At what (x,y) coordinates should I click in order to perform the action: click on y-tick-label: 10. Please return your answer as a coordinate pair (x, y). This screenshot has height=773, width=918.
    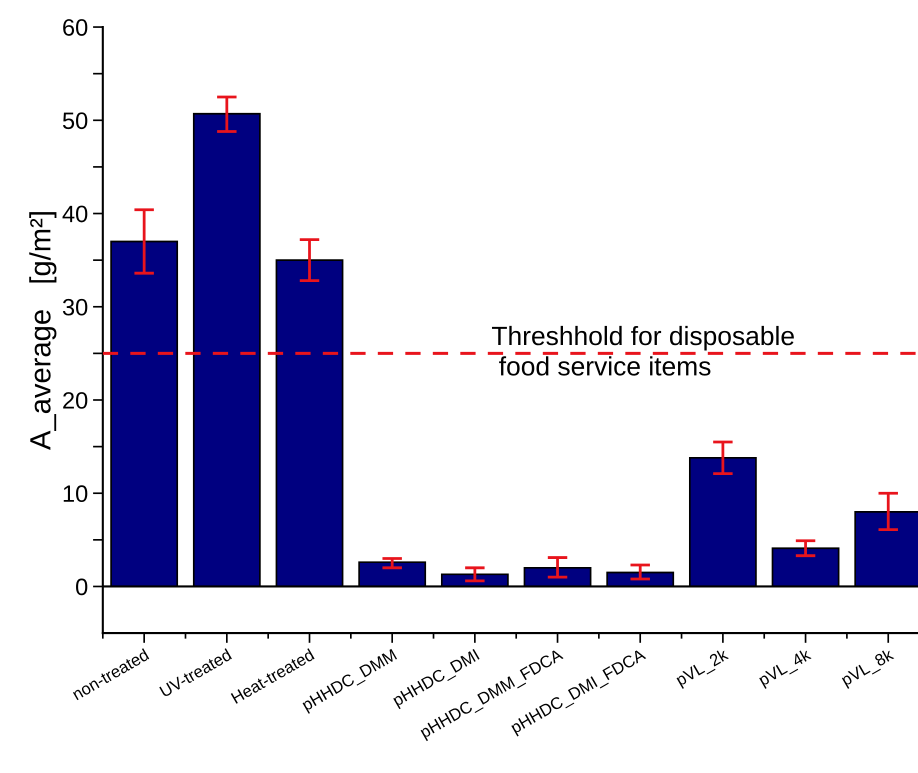
    Looking at the image, I should click on (76, 493).